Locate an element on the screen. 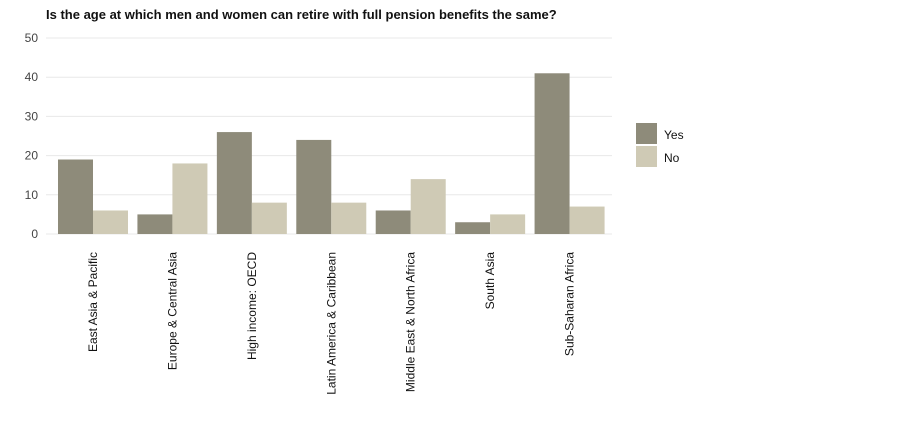 This screenshot has width=913, height=432. y-tick-label-5: 50 is located at coordinates (32, 38).